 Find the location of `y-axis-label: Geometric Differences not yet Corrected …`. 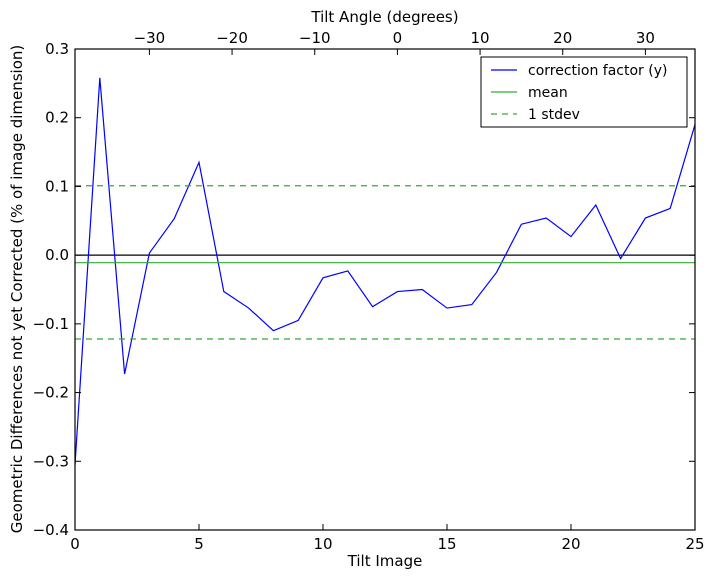

y-axis-label: Geometric Differences not yet Corrected … is located at coordinates (17, 289).